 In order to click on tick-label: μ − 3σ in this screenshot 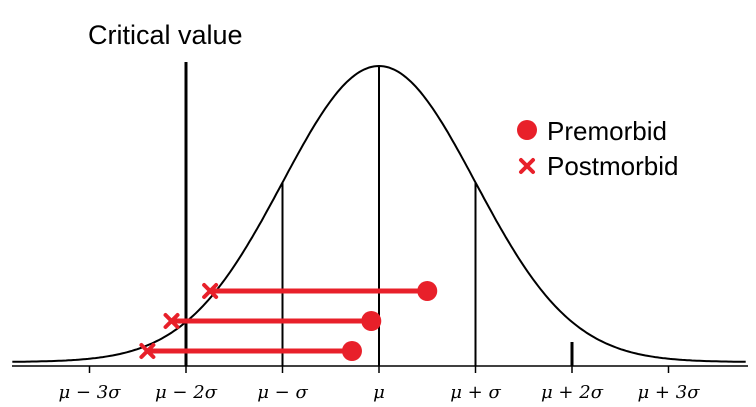, I will do `click(90, 392)`.